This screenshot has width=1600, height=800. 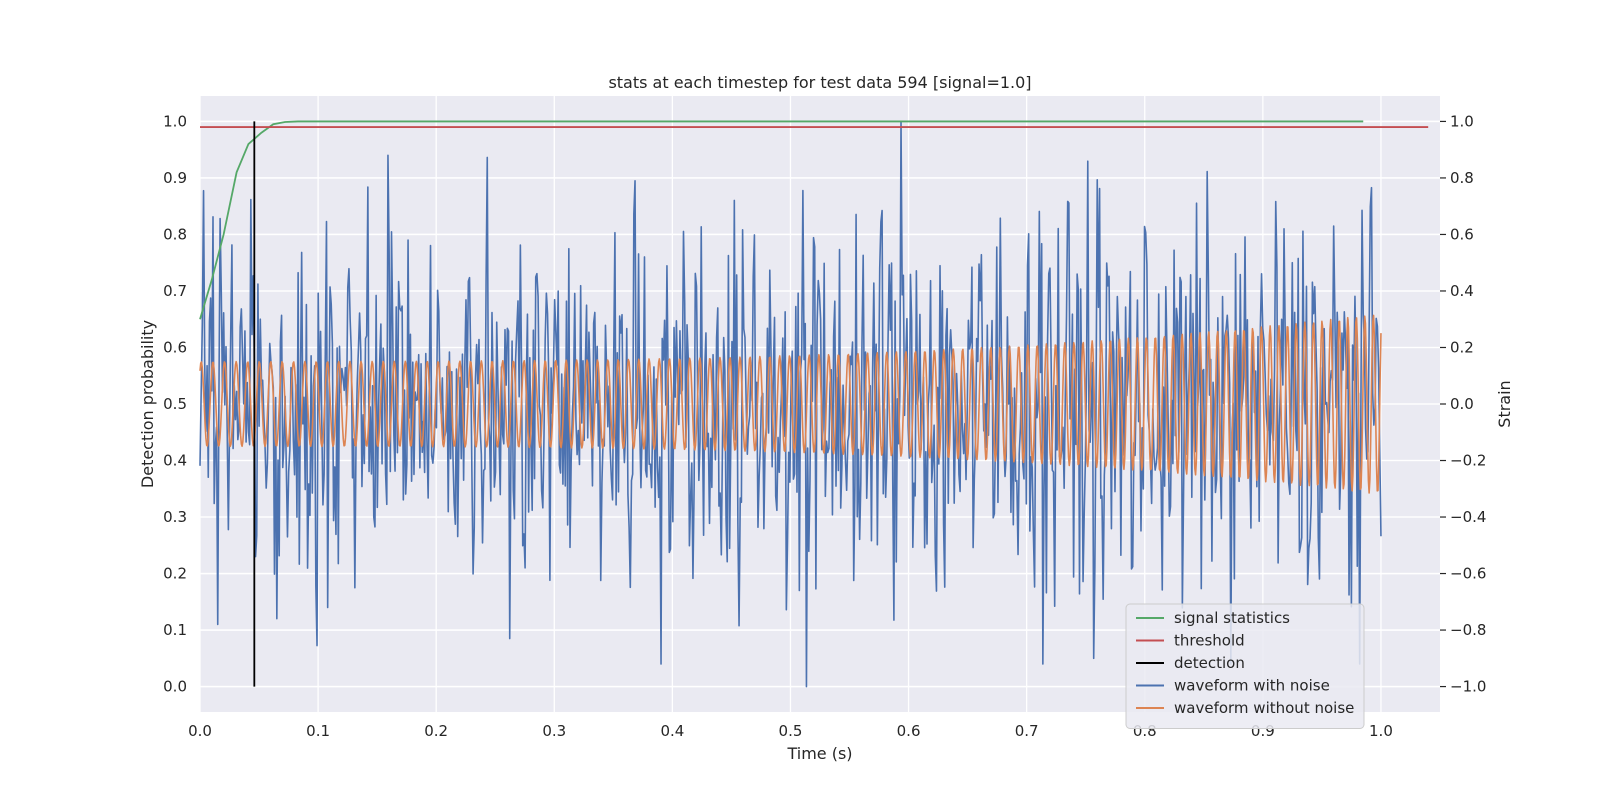 What do you see at coordinates (1468, 461) in the screenshot?
I see `right-y-tick-label: −0.2` at bounding box center [1468, 461].